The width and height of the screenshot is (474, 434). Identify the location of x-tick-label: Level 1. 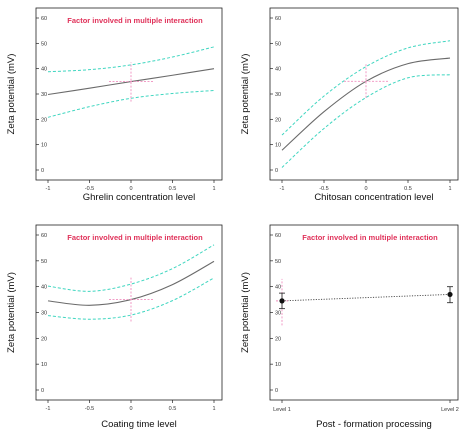
(282, 410).